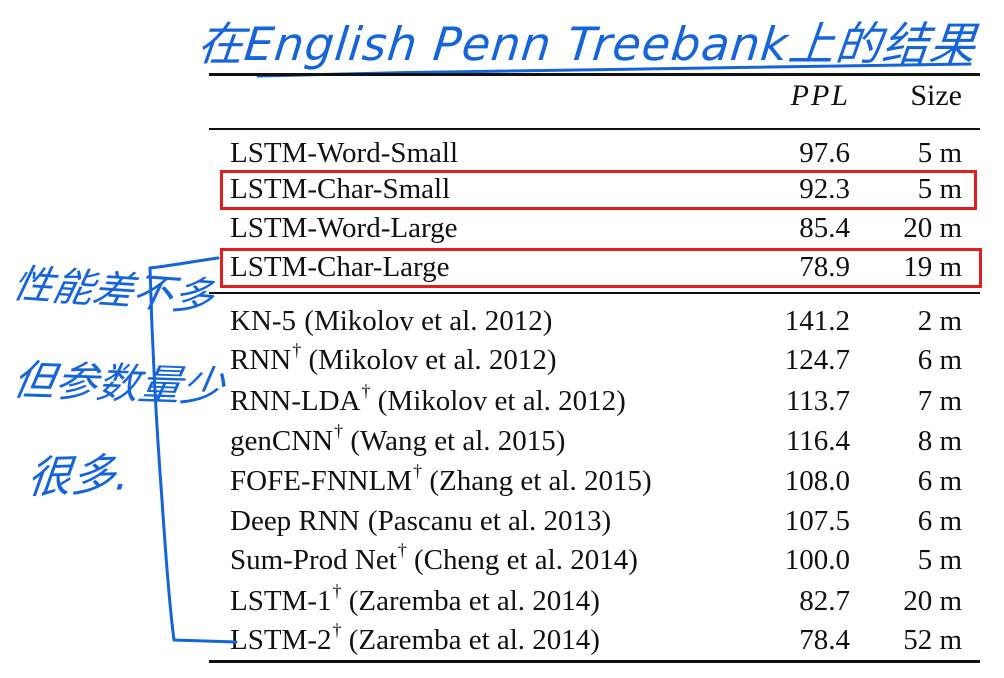 The width and height of the screenshot is (1004, 678). Describe the element at coordinates (594, 74) in the screenshot. I see `top-rule` at that location.